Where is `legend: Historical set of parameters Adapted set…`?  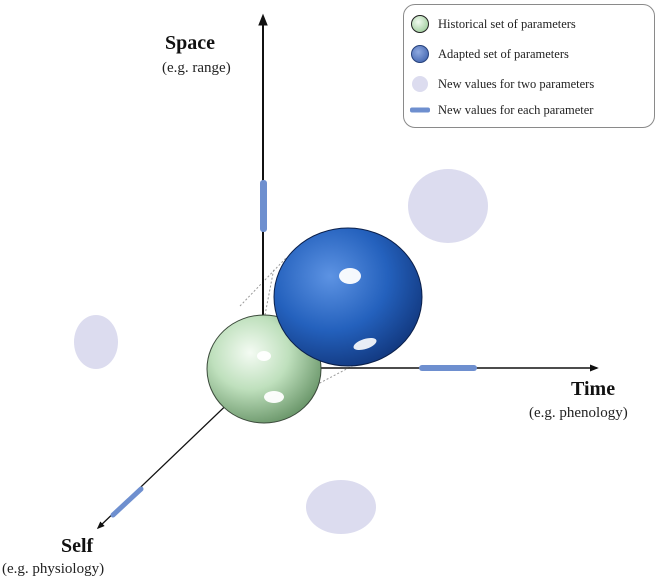
legend: Historical set of parameters Adapted set… is located at coordinates (529, 66).